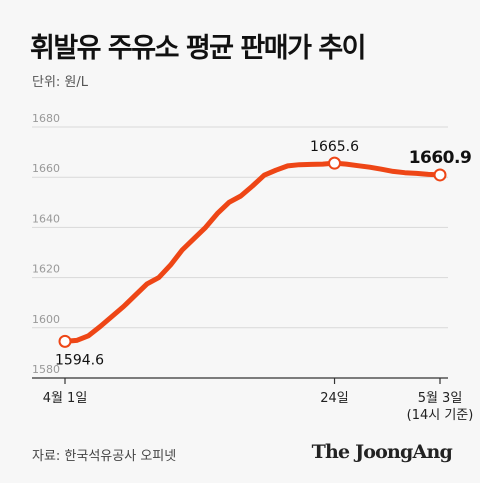 The image size is (480, 483). What do you see at coordinates (79, 360) in the screenshot?
I see `data-label: 1594.6` at bounding box center [79, 360].